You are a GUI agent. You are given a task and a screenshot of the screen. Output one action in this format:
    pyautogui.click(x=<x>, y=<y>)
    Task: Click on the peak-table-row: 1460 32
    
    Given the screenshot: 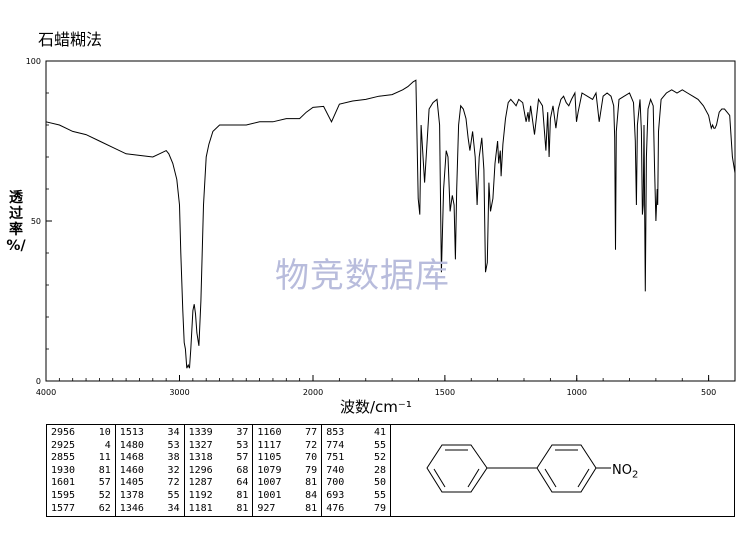 What is the action you would take?
    pyautogui.click(x=150, y=471)
    